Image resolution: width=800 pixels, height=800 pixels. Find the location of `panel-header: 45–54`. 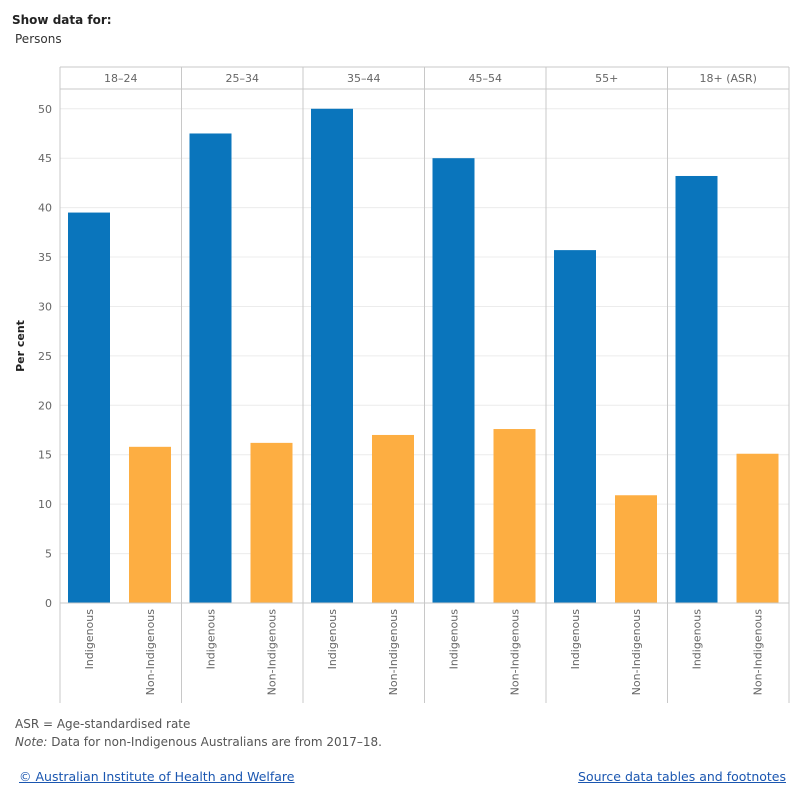

panel-header: 45–54 is located at coordinates (486, 78).